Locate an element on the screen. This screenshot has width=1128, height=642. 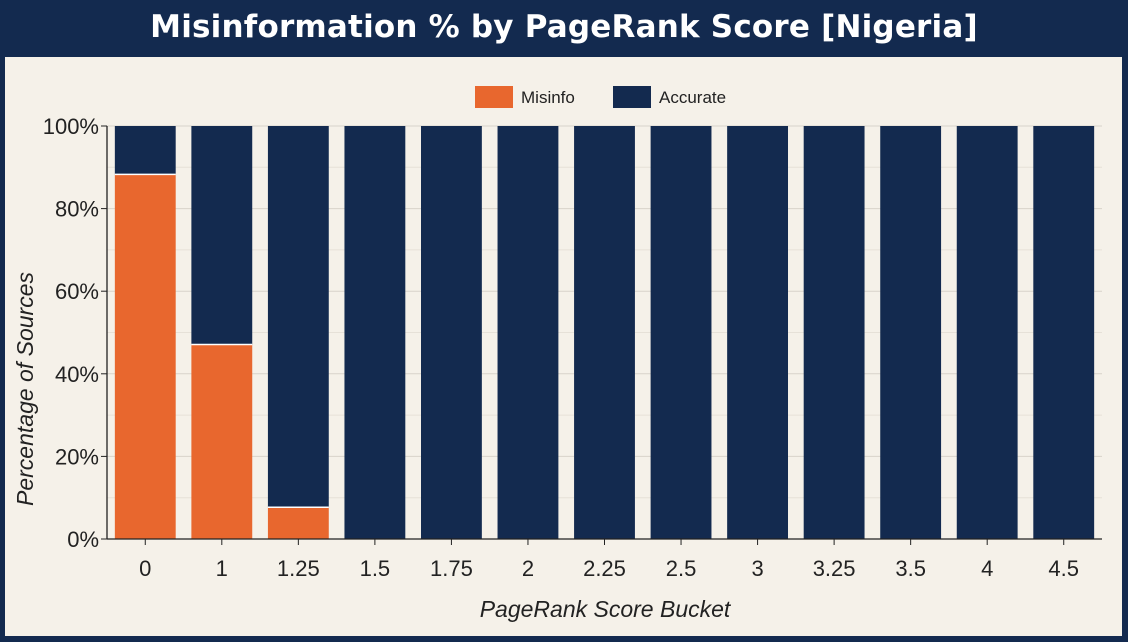
legend-swatch-misinfo is located at coordinates (494, 97).